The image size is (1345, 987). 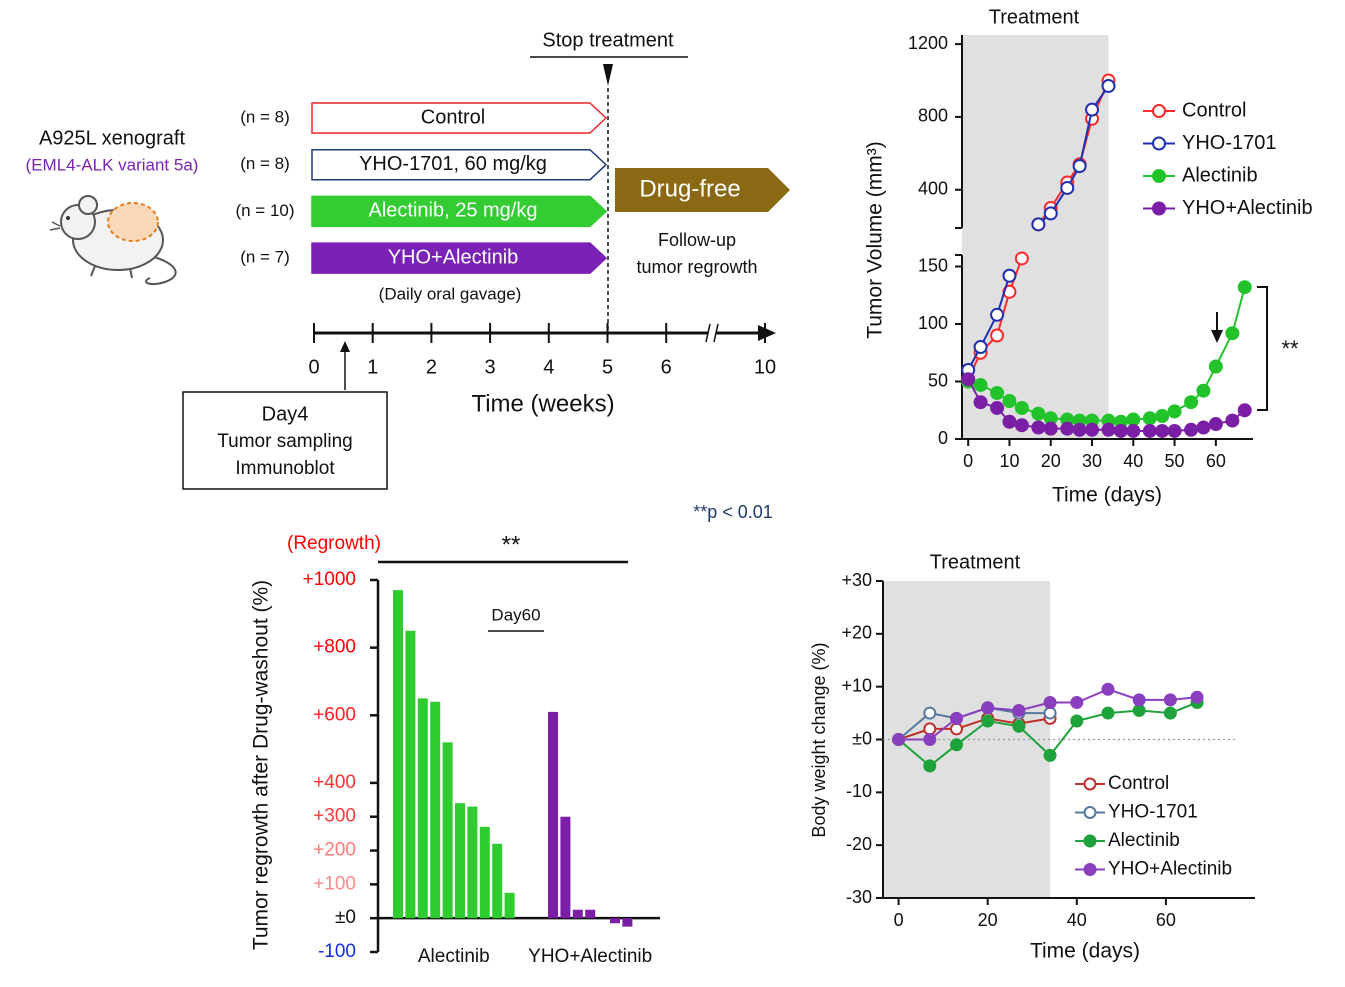 I want to click on sampling-text: Immunoblot, so click(x=285, y=468).